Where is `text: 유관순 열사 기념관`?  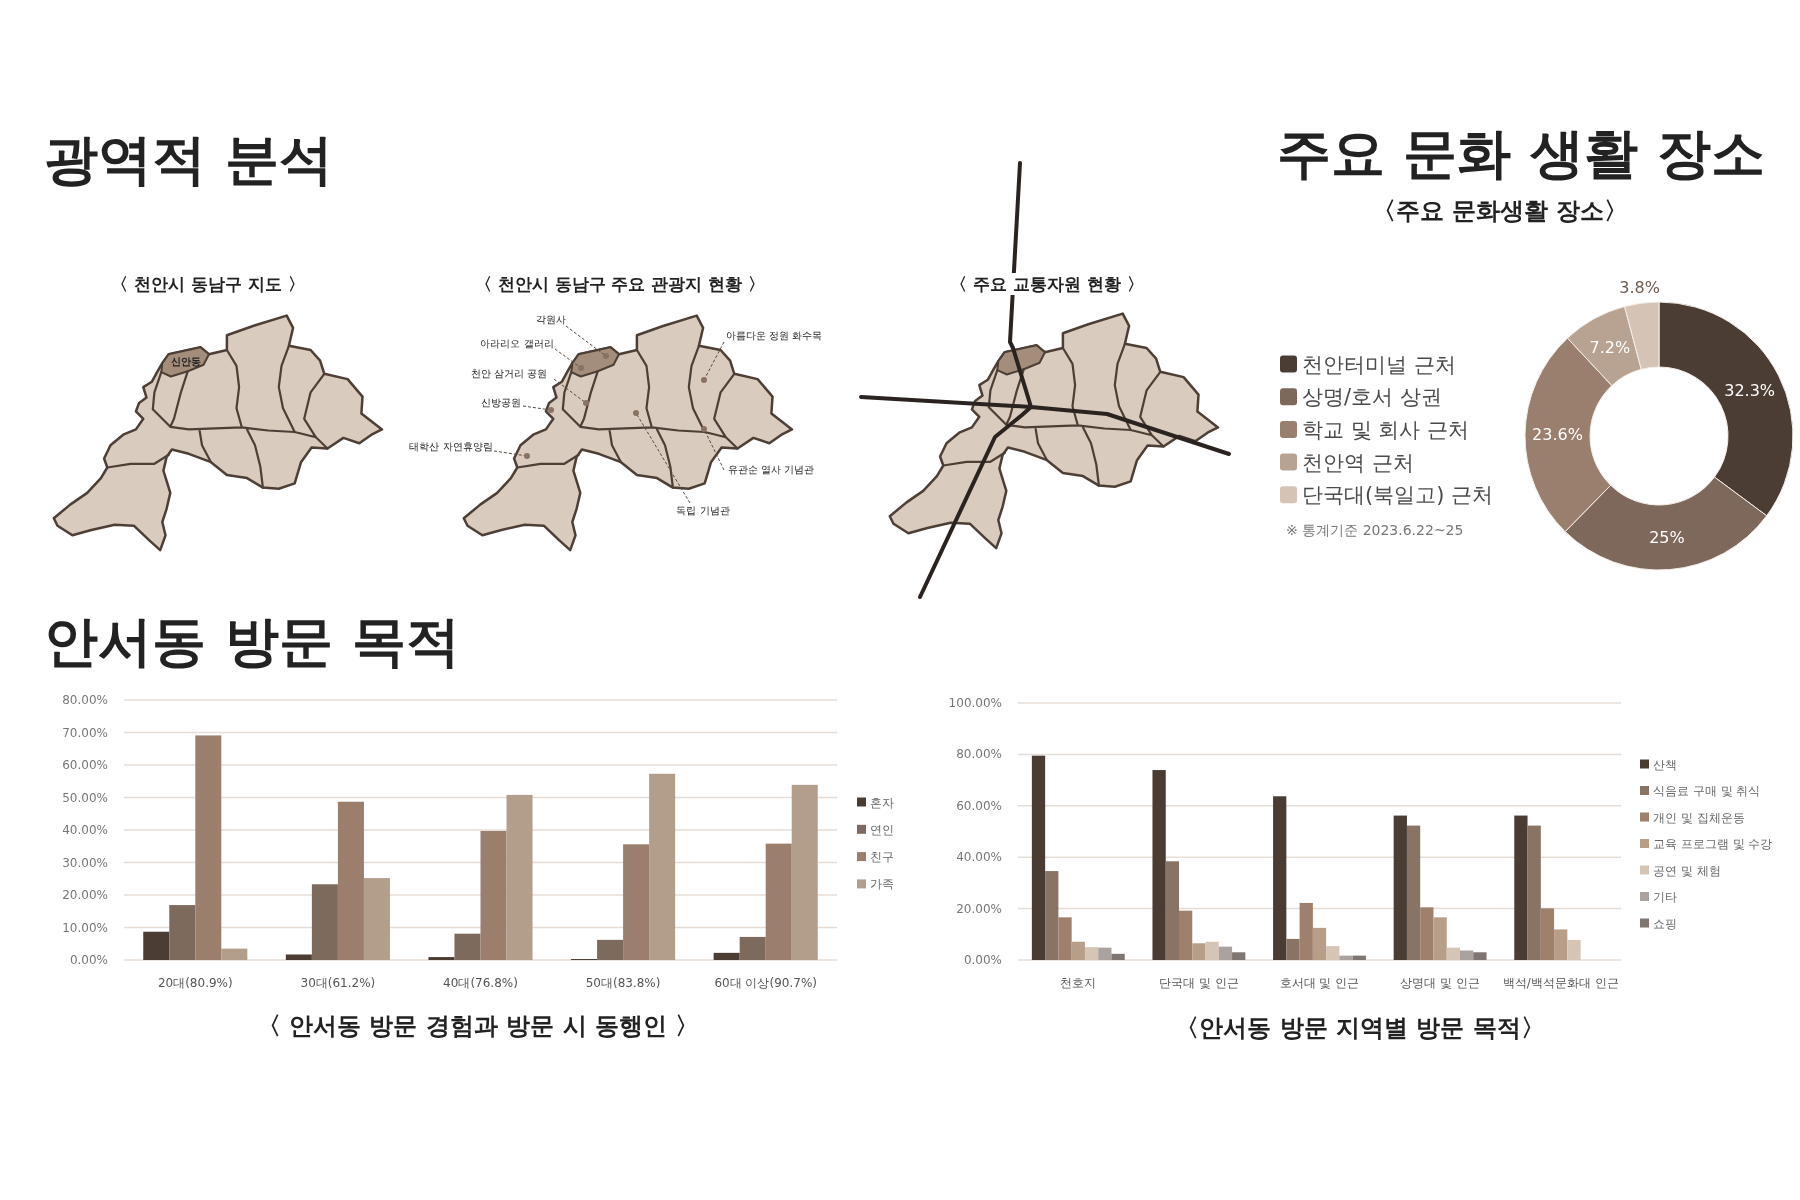
text: 유관순 열사 기념관 is located at coordinates (771, 469).